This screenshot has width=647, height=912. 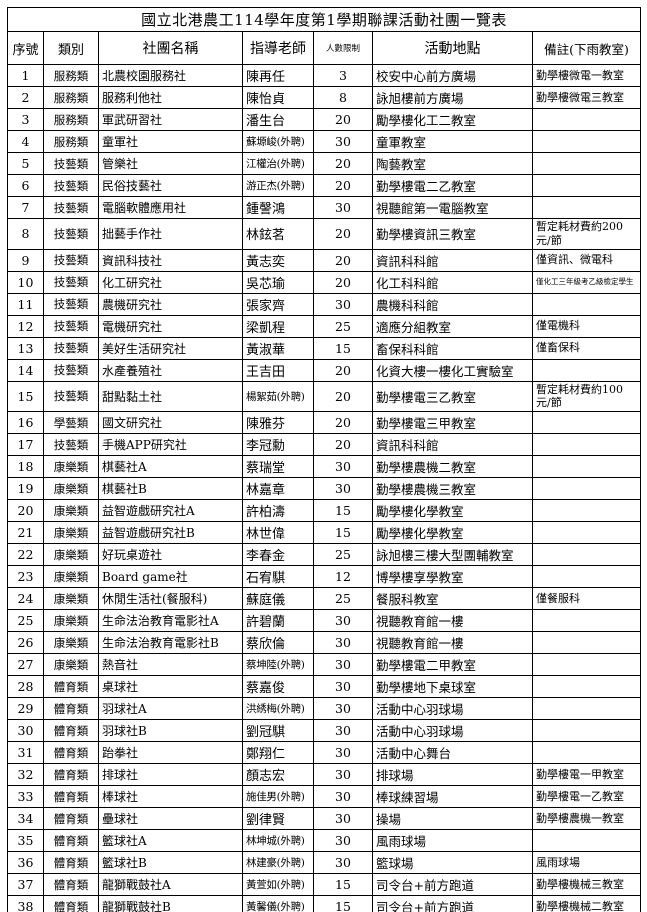 What do you see at coordinates (170, 260) in the screenshot?
I see `cell-club-name: 資訊科技社` at bounding box center [170, 260].